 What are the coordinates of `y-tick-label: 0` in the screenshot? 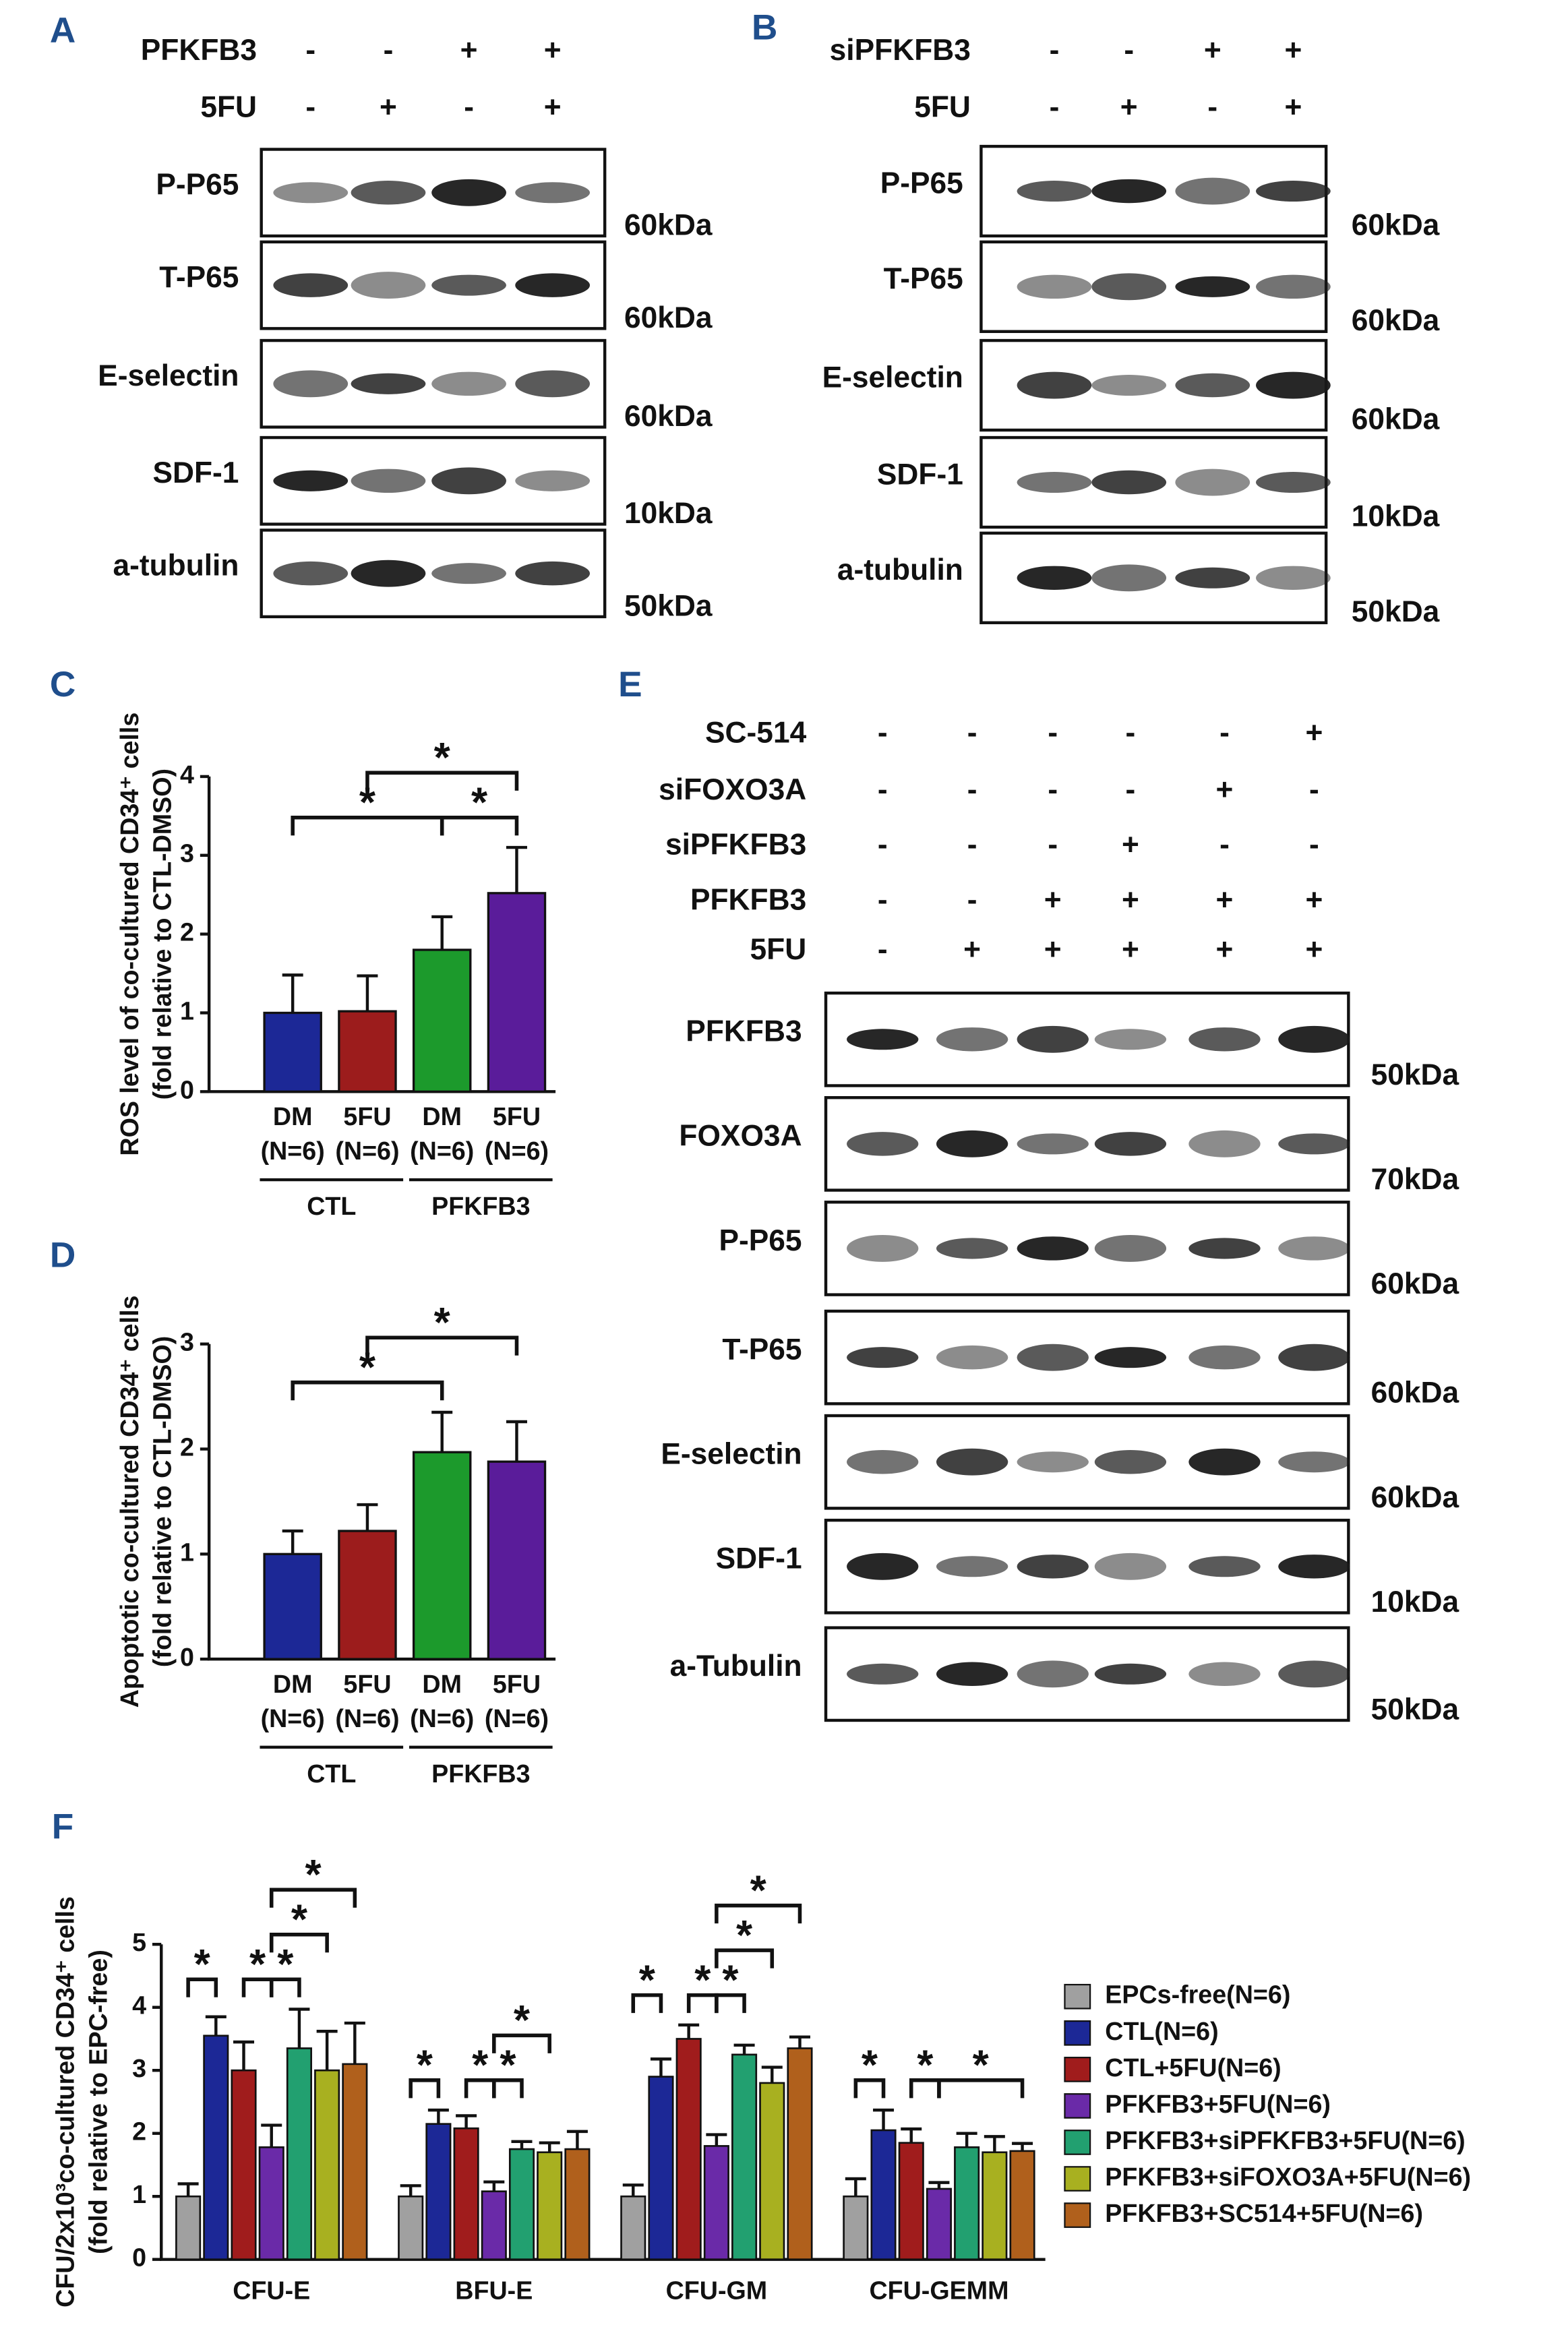 It's located at (139, 2257).